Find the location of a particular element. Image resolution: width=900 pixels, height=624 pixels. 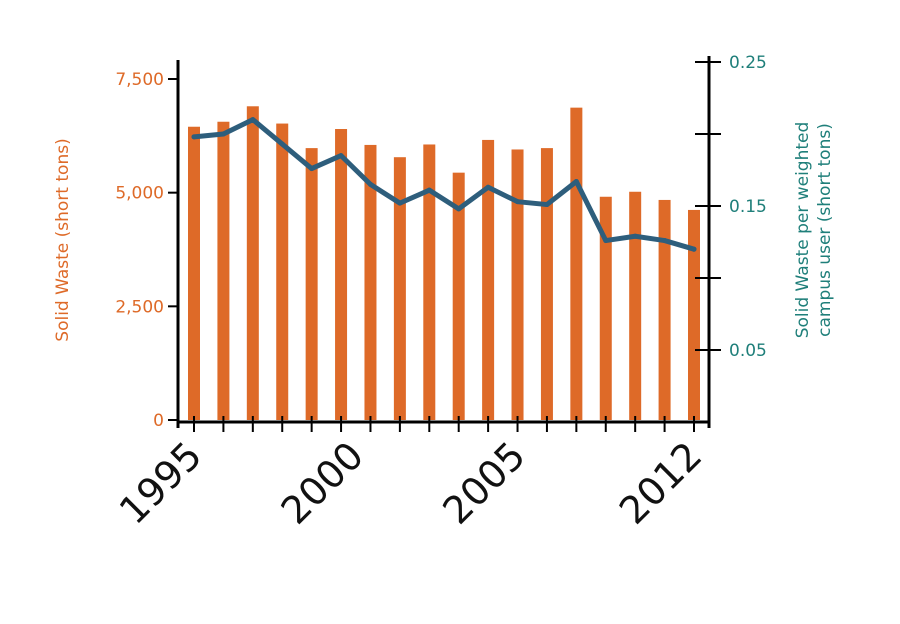

left-tick-label: 7,500 is located at coordinates (139, 80).